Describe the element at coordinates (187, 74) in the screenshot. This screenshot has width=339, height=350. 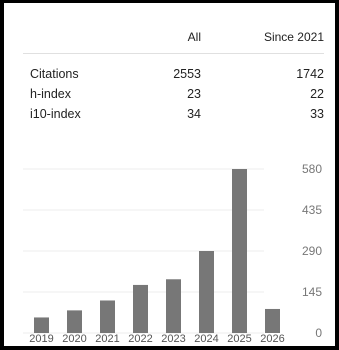
I see `metric-value-all: 2553` at that location.